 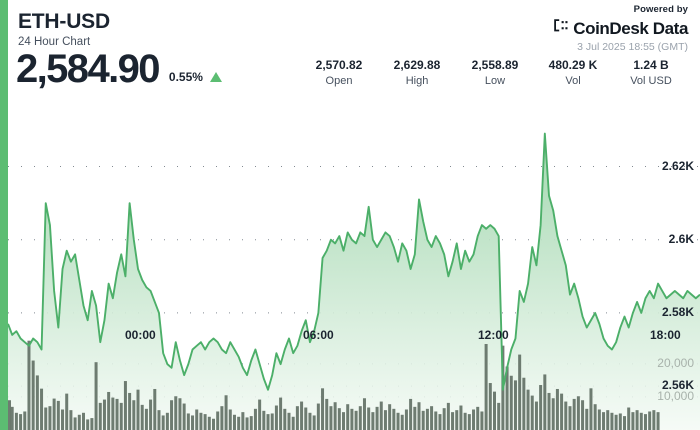 What do you see at coordinates (651, 81) in the screenshot?
I see `stat-label: Vol USD` at bounding box center [651, 81].